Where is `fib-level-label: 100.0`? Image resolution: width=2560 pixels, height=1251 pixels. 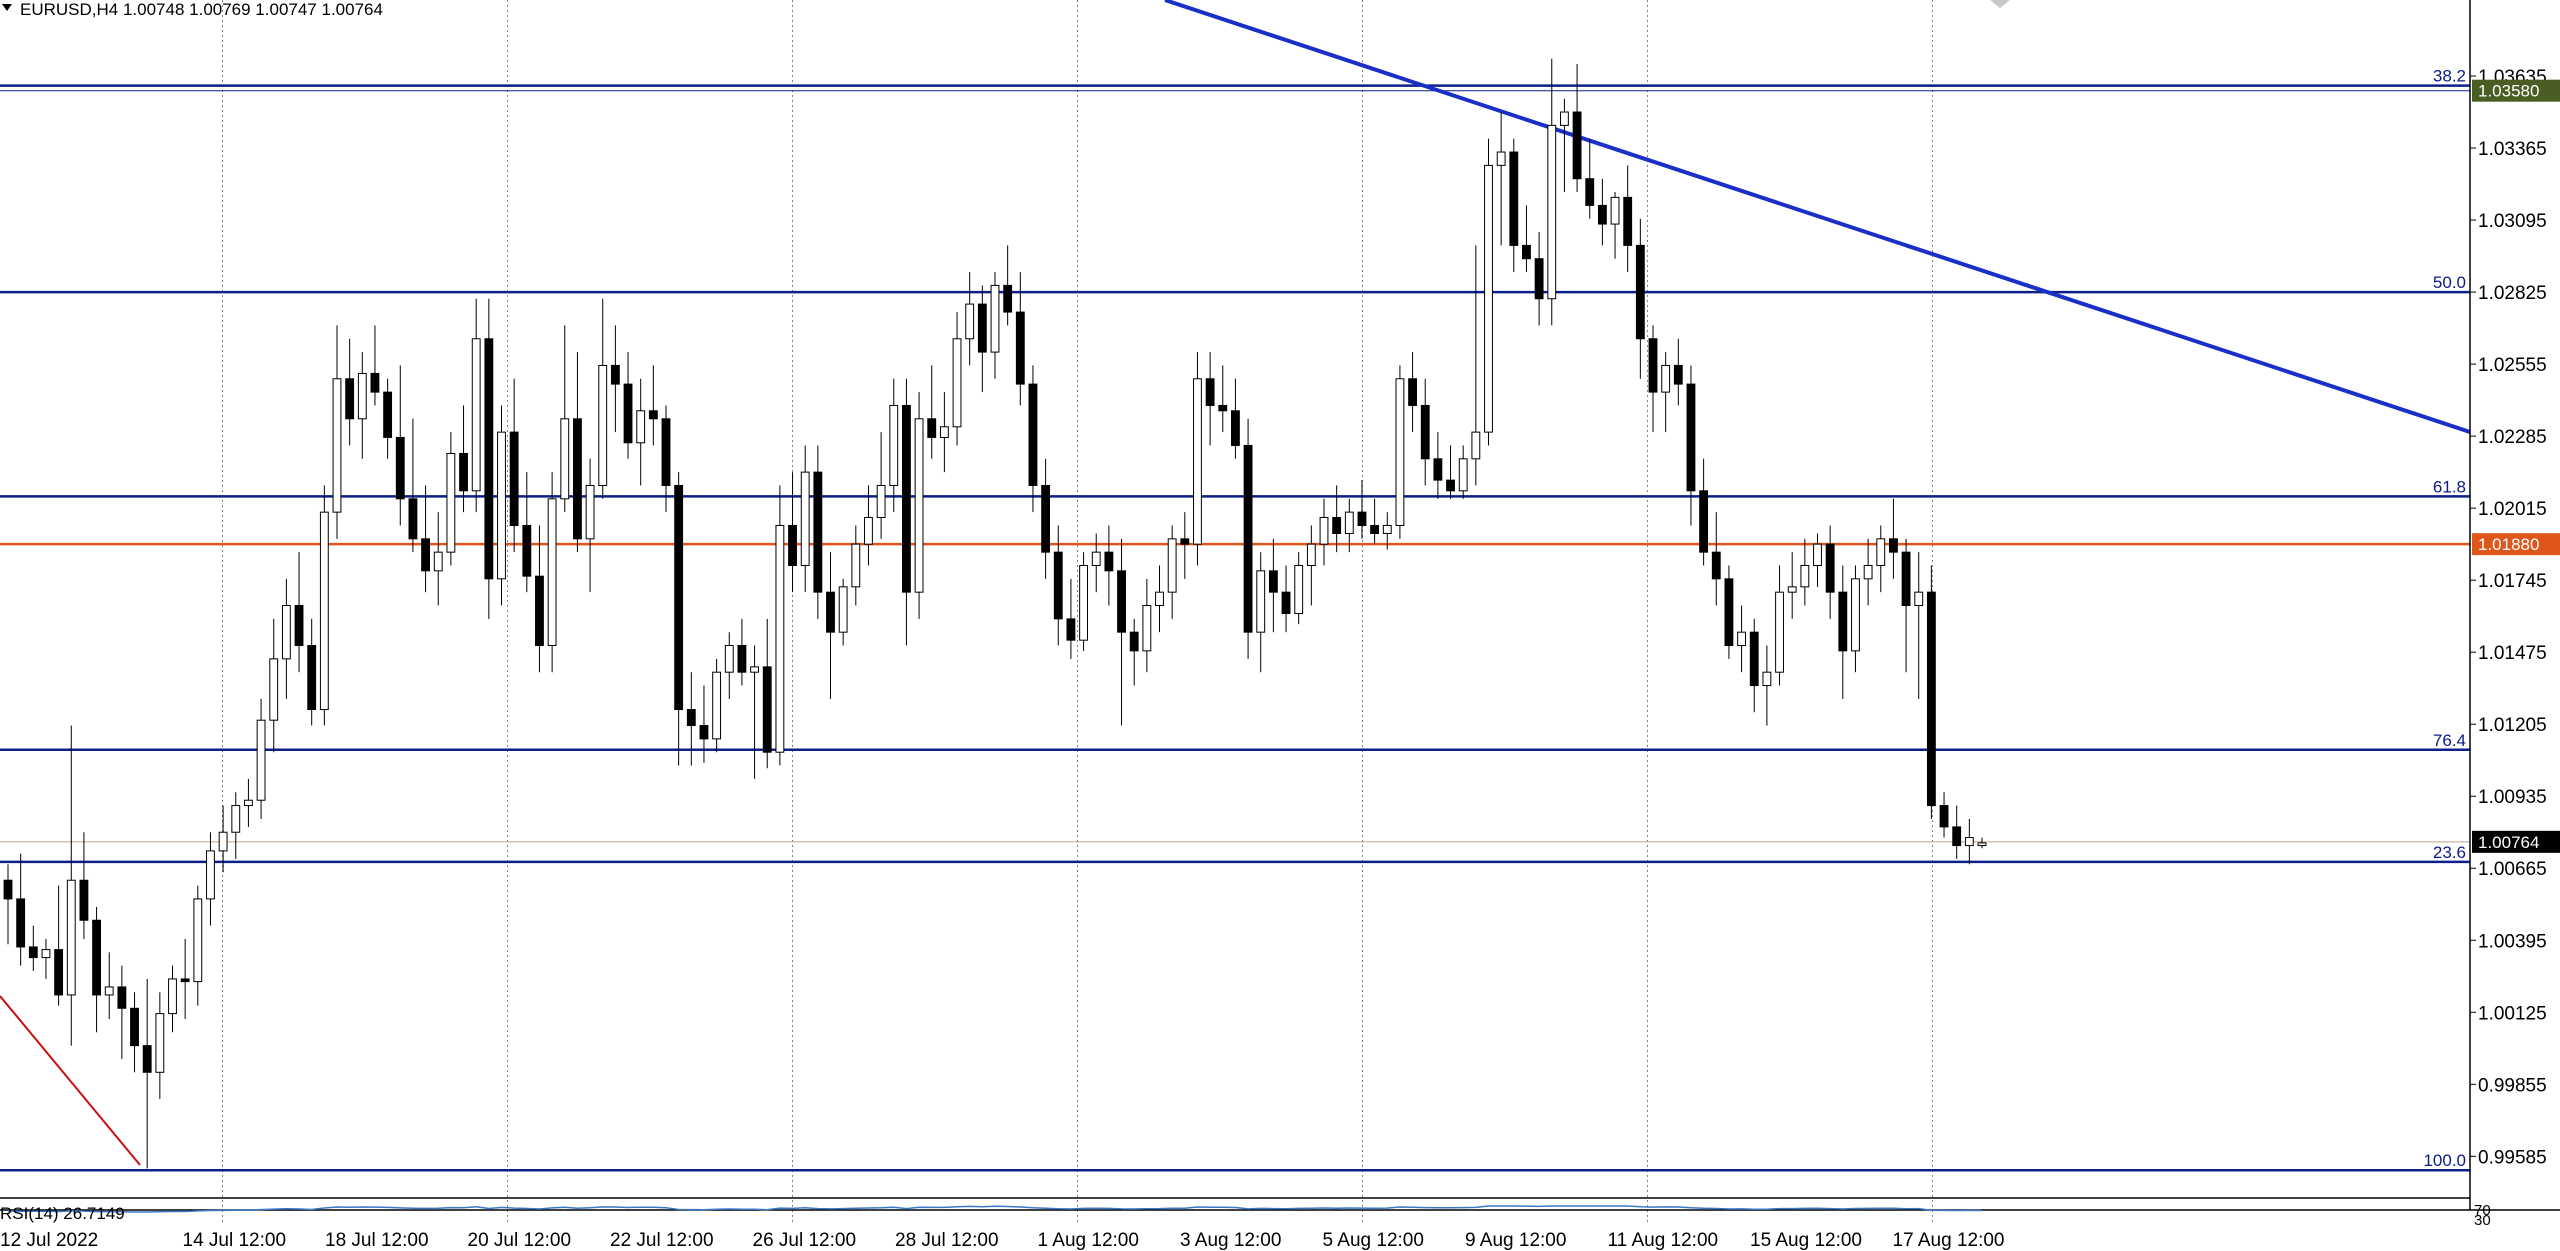 fib-level-label: 100.0 is located at coordinates (2444, 1160).